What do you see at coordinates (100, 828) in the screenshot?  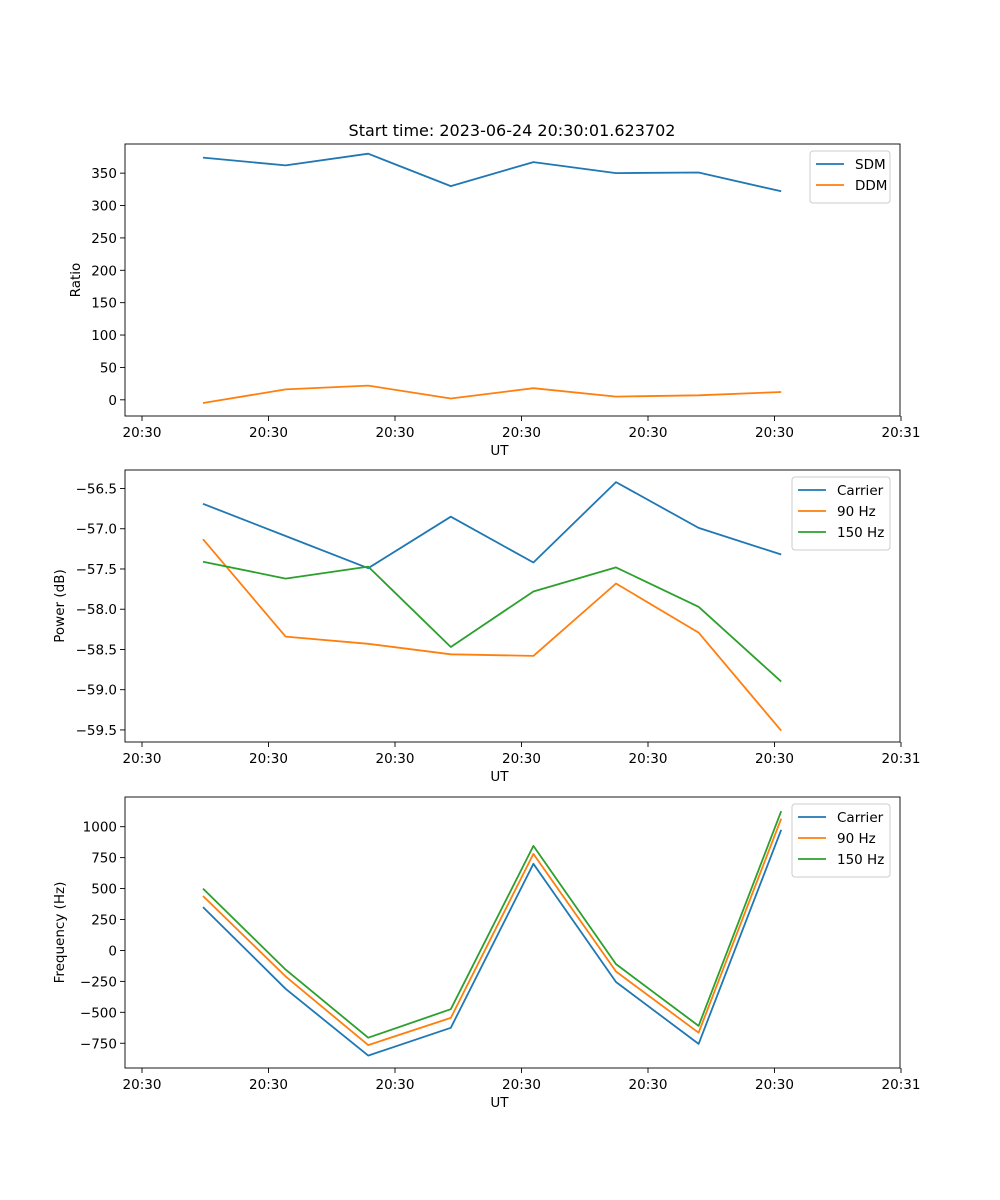 I see `y-tick-label: 1000` at bounding box center [100, 828].